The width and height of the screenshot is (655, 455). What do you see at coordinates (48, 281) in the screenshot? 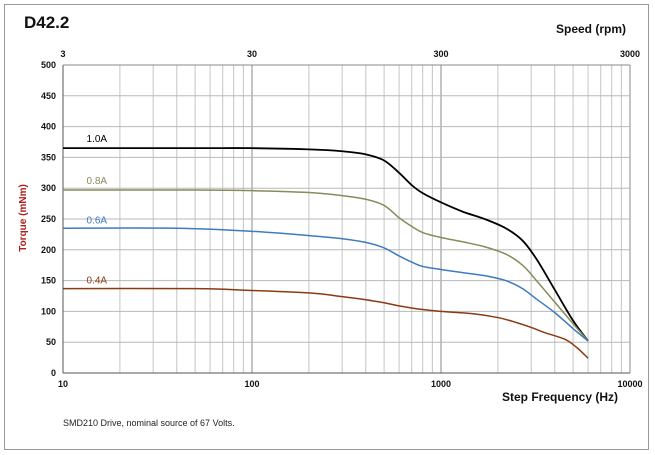
I see `y-tick-label: 150` at bounding box center [48, 281].